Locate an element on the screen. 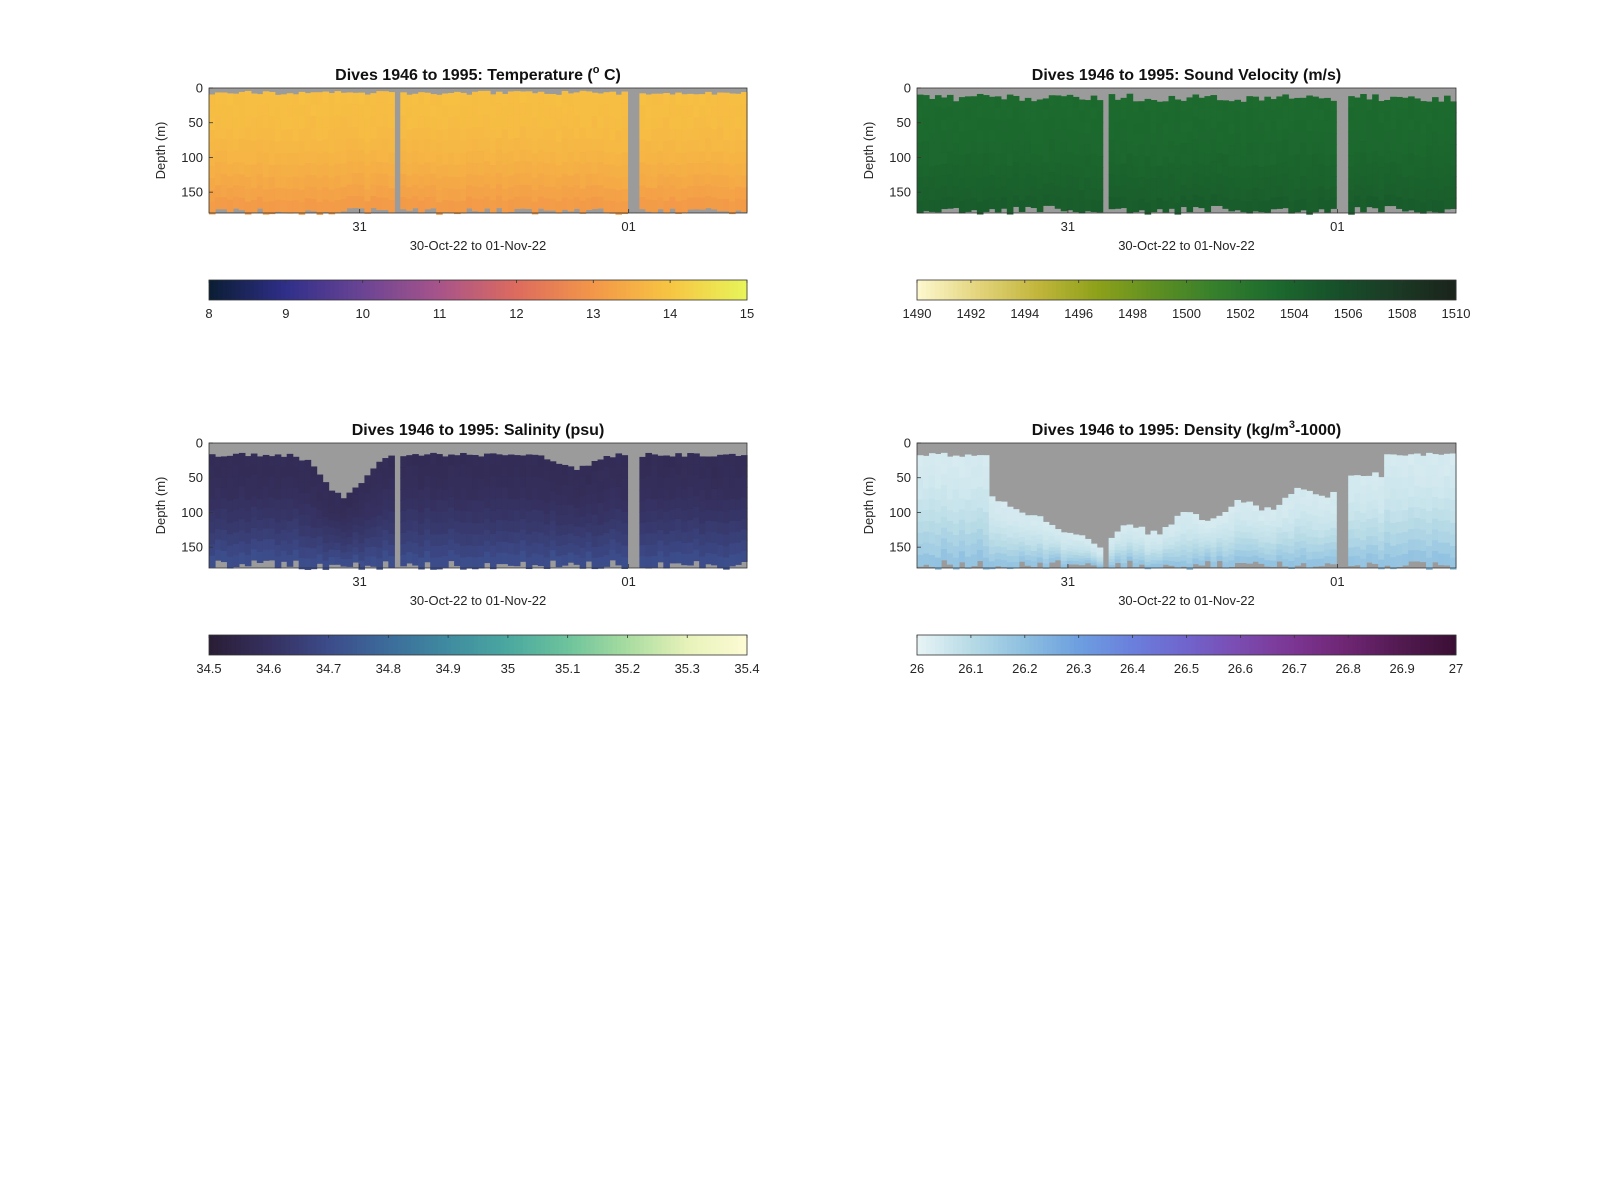  colorbar: 26 26.1 26.2 26.3 26.4 26.5 26.6 26.7 26.8 26.9 27 is located at coordinates (1186, 655).